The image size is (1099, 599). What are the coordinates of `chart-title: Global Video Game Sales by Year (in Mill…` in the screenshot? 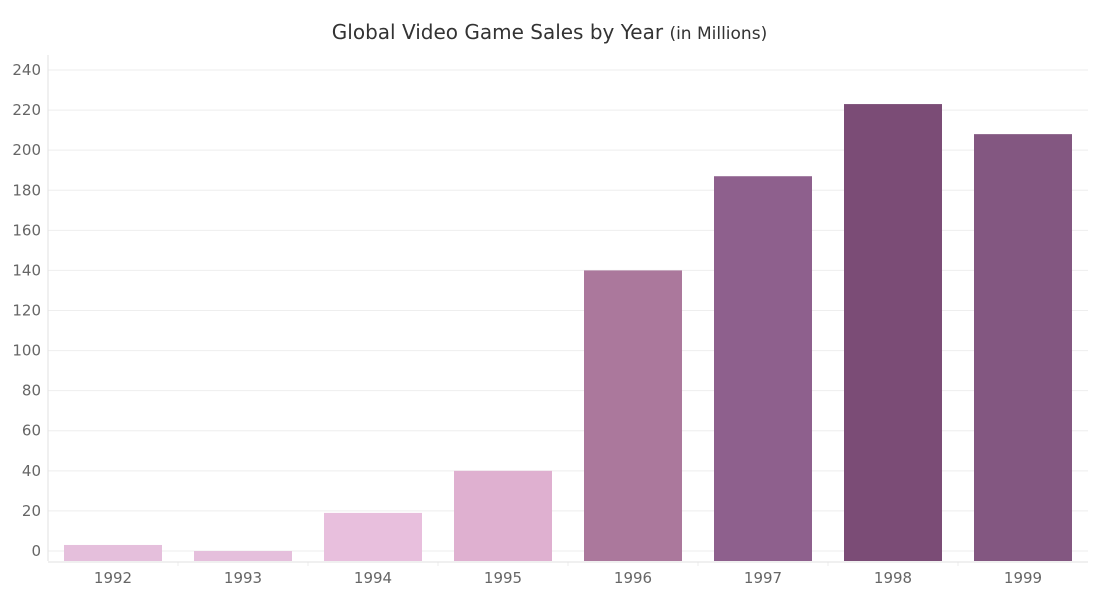 It's located at (549, 32).